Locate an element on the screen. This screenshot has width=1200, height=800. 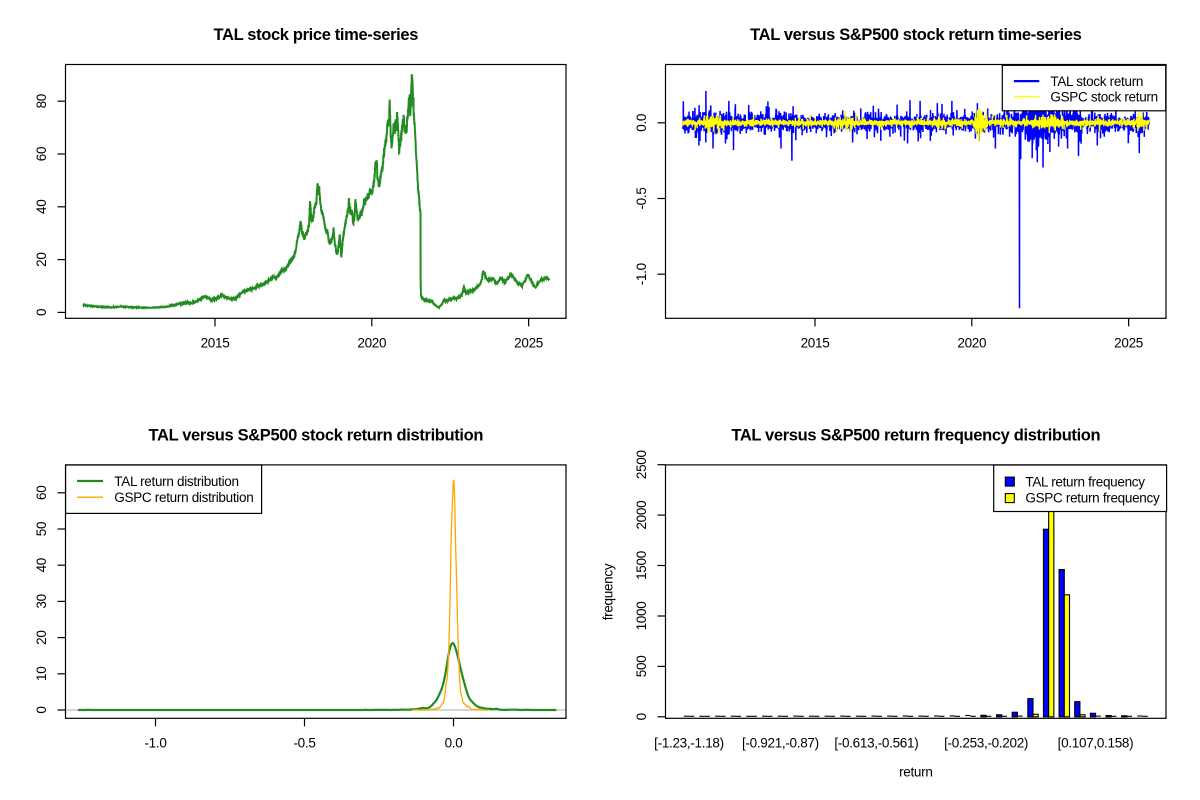
svg-text: 1000 is located at coordinates (641, 616).